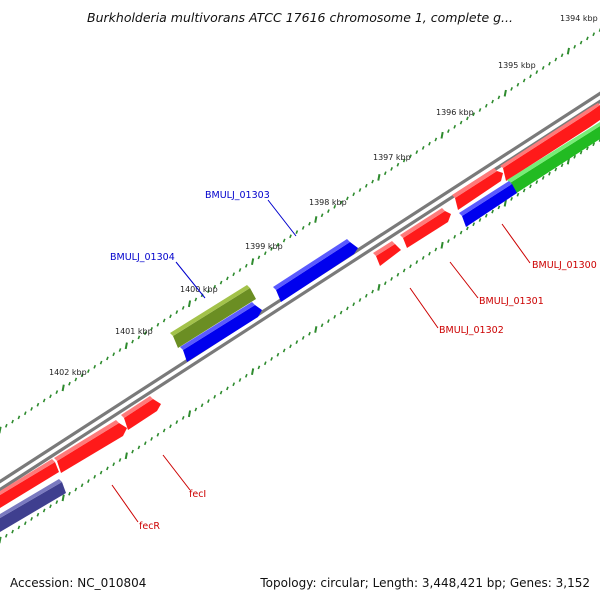 Image resolution: width=600 pixels, height=600 pixels. Describe the element at coordinates (142, 257) in the screenshot. I see `gene-label-bmulj-01304: BMULJ_01304` at that location.